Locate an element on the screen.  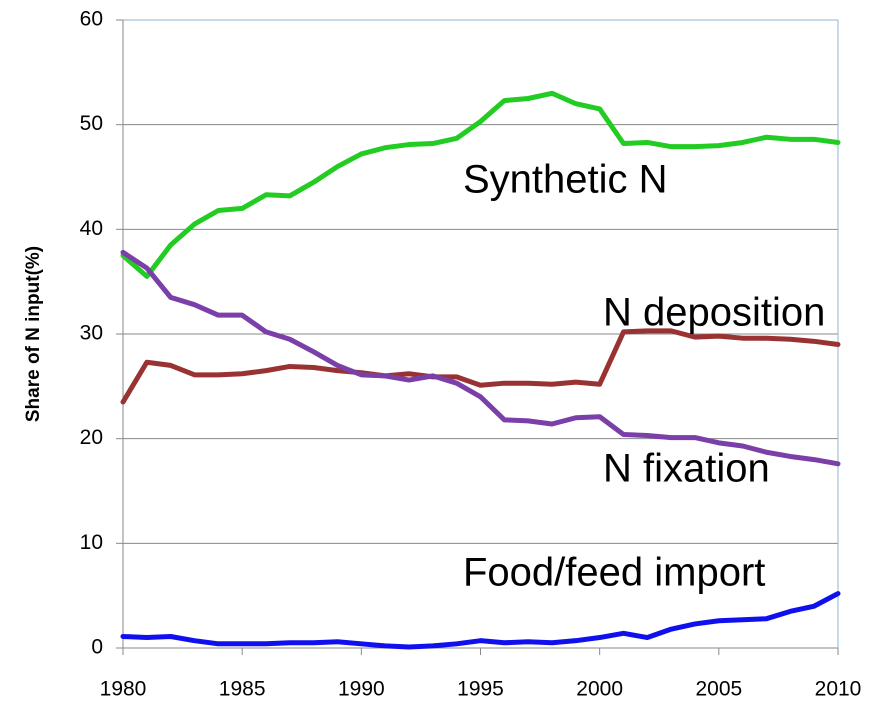
series-label: Synthetic N is located at coordinates (565, 180).